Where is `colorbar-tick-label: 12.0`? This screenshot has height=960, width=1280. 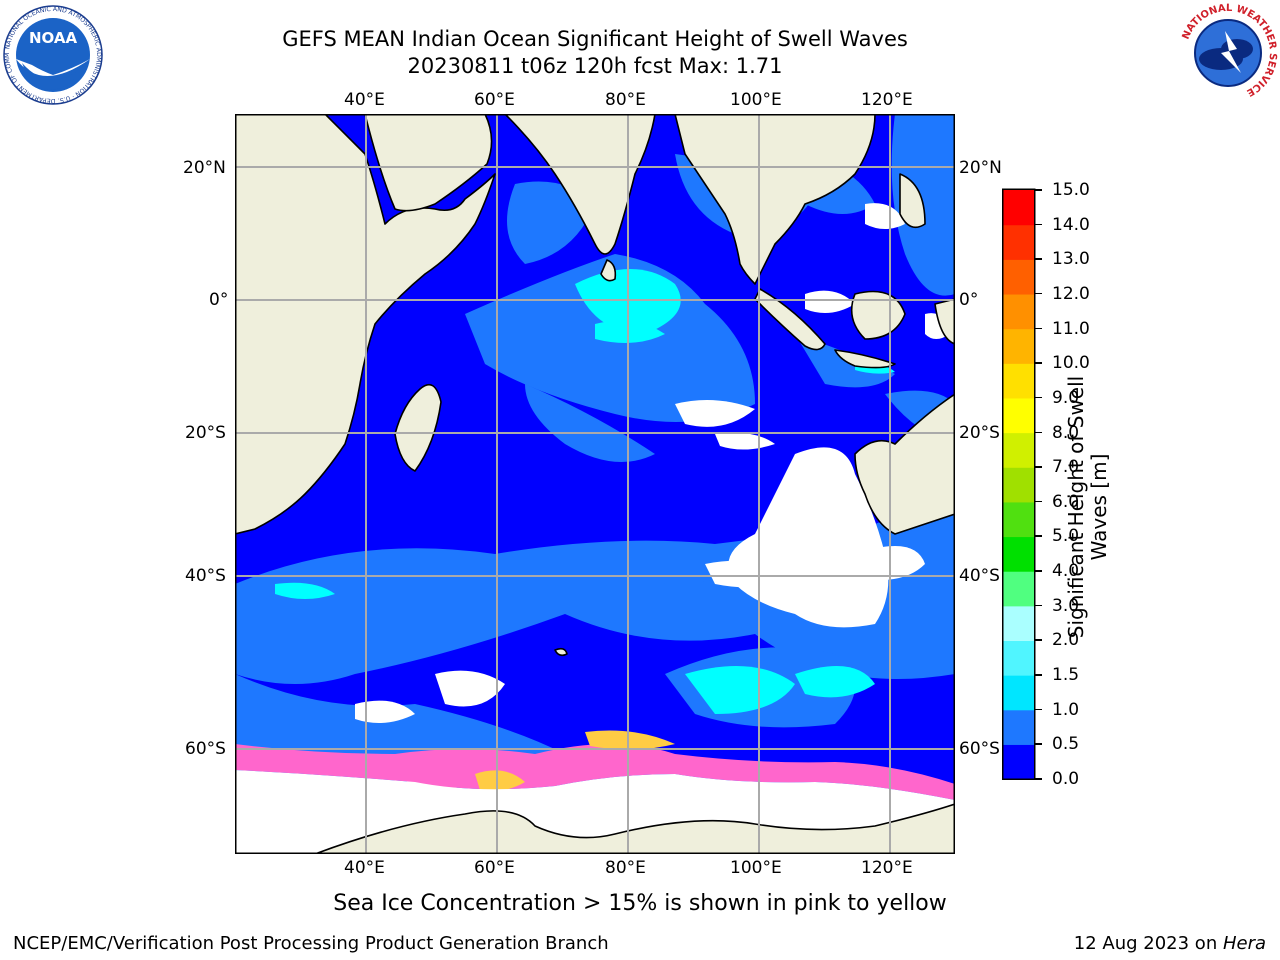
colorbar-tick-label: 12.0 is located at coordinates (1071, 293).